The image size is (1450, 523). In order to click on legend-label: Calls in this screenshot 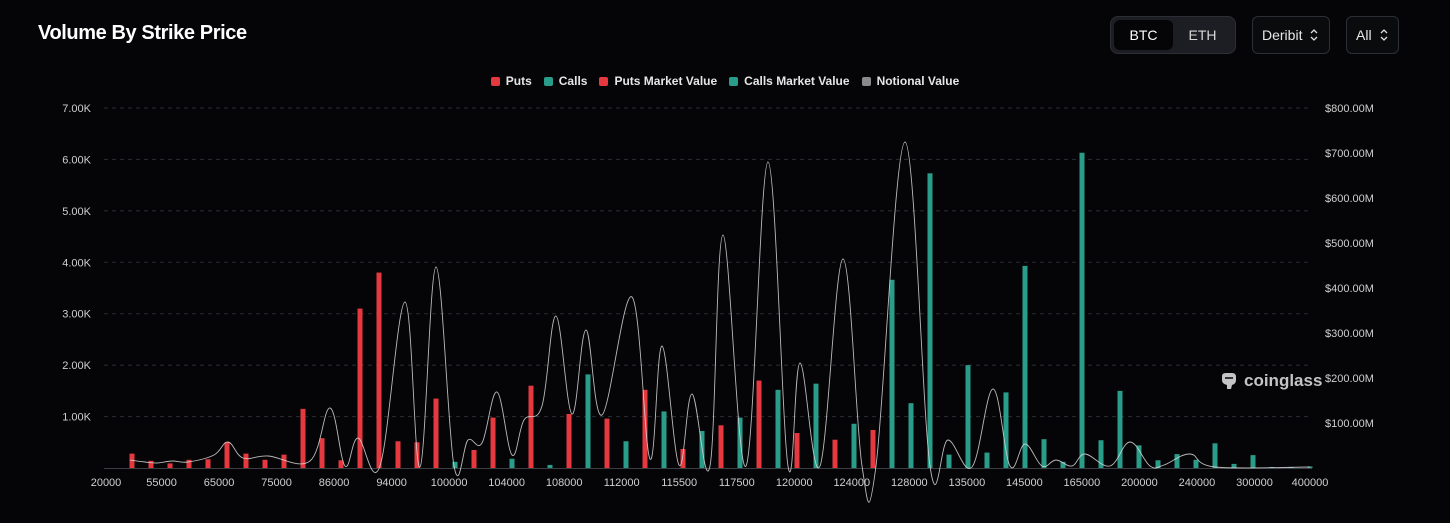, I will do `click(573, 81)`.